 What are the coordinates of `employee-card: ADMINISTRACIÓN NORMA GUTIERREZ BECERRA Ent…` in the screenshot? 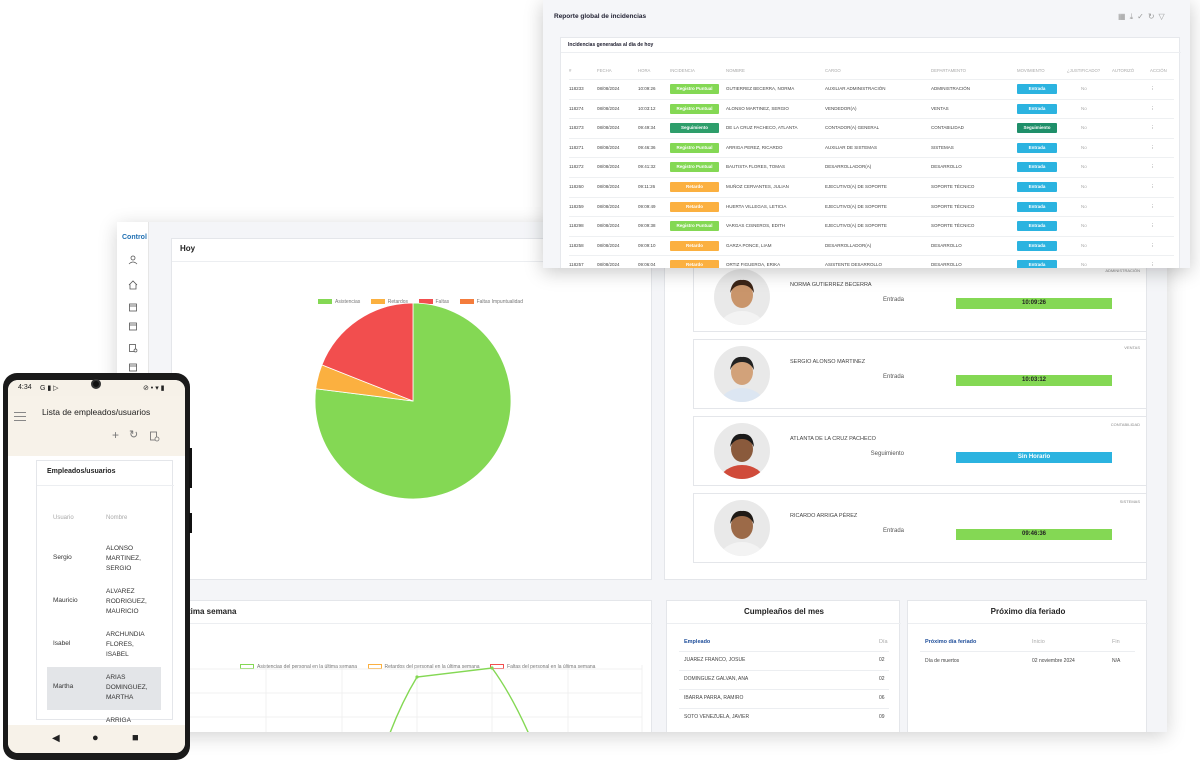 It's located at (920, 297).